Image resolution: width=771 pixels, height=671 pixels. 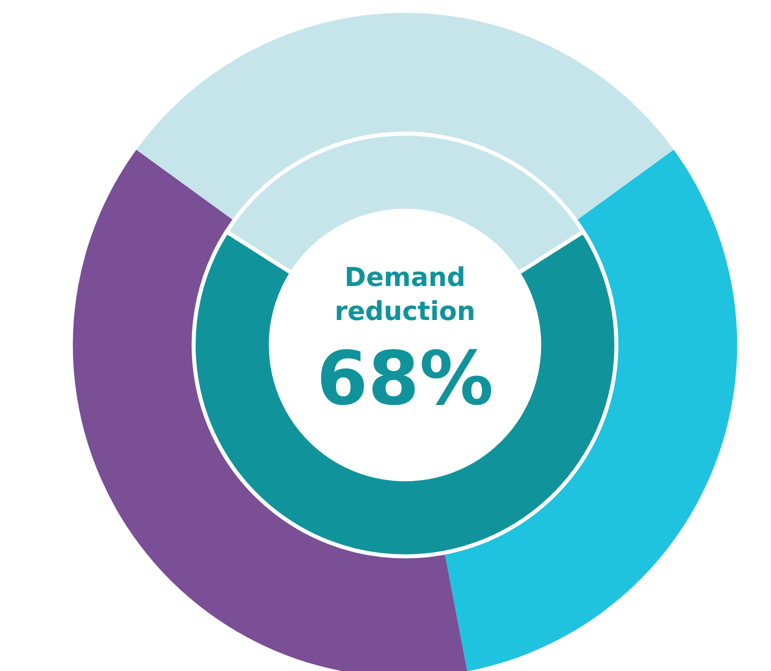 I want to click on slice-label: Demand reduction, so click(x=405, y=295).